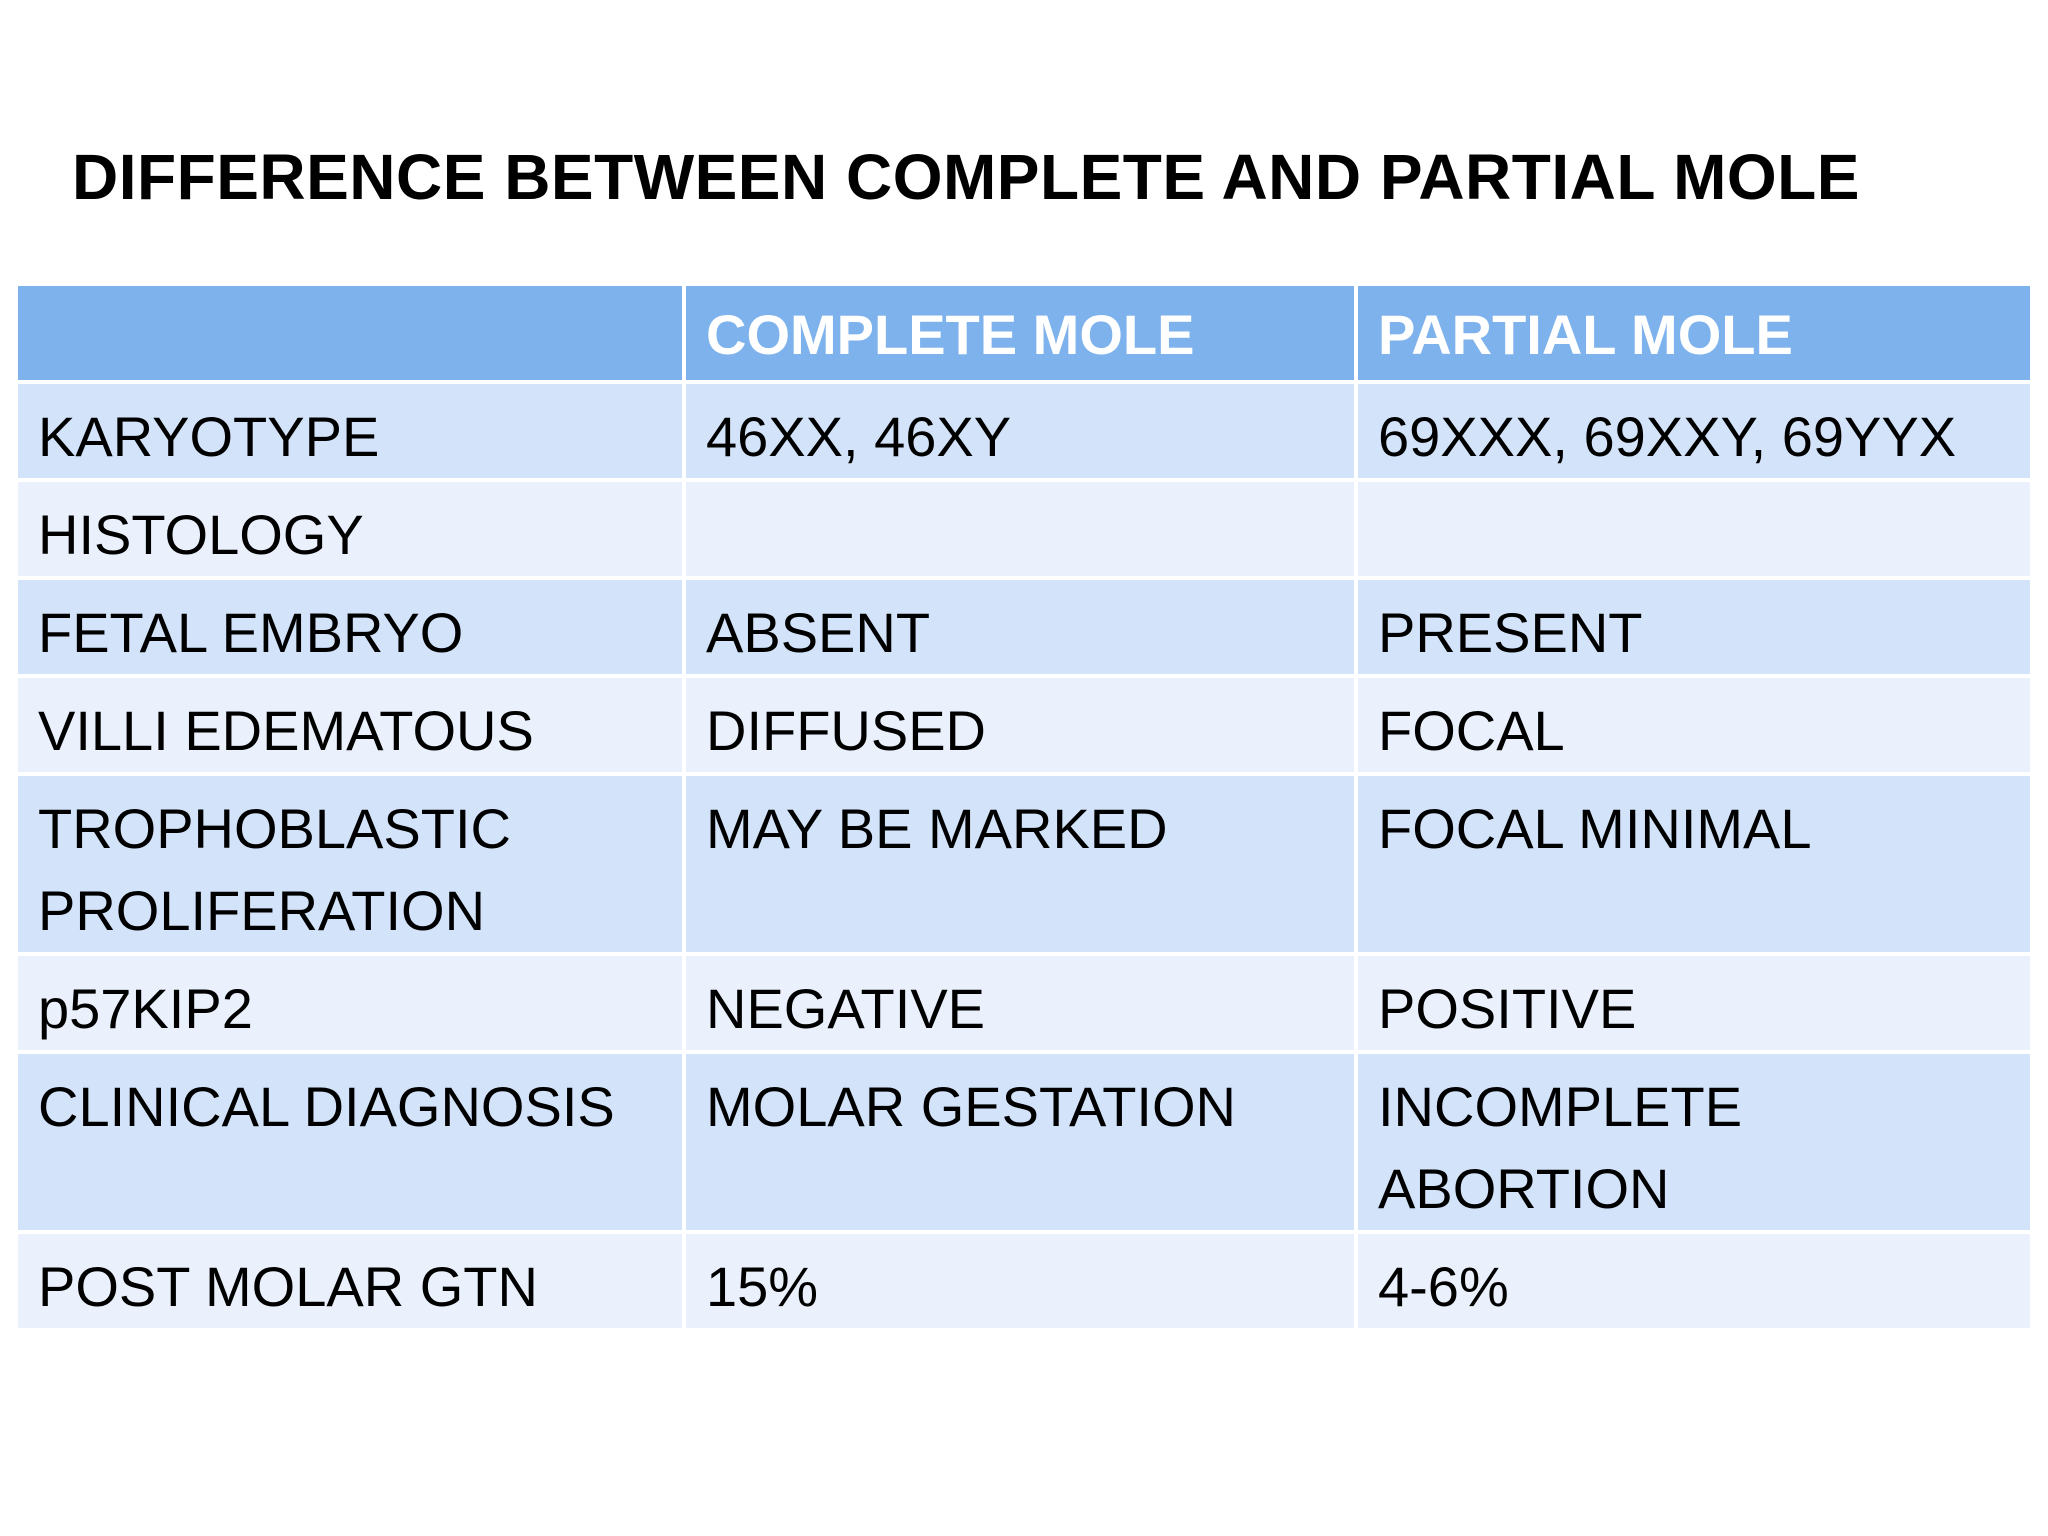 The height and width of the screenshot is (1536, 2048). I want to click on table-row: KARYOTYPE 46XX, 46XY 69XXX, 69XXY, 69YYX, so click(1024, 431).